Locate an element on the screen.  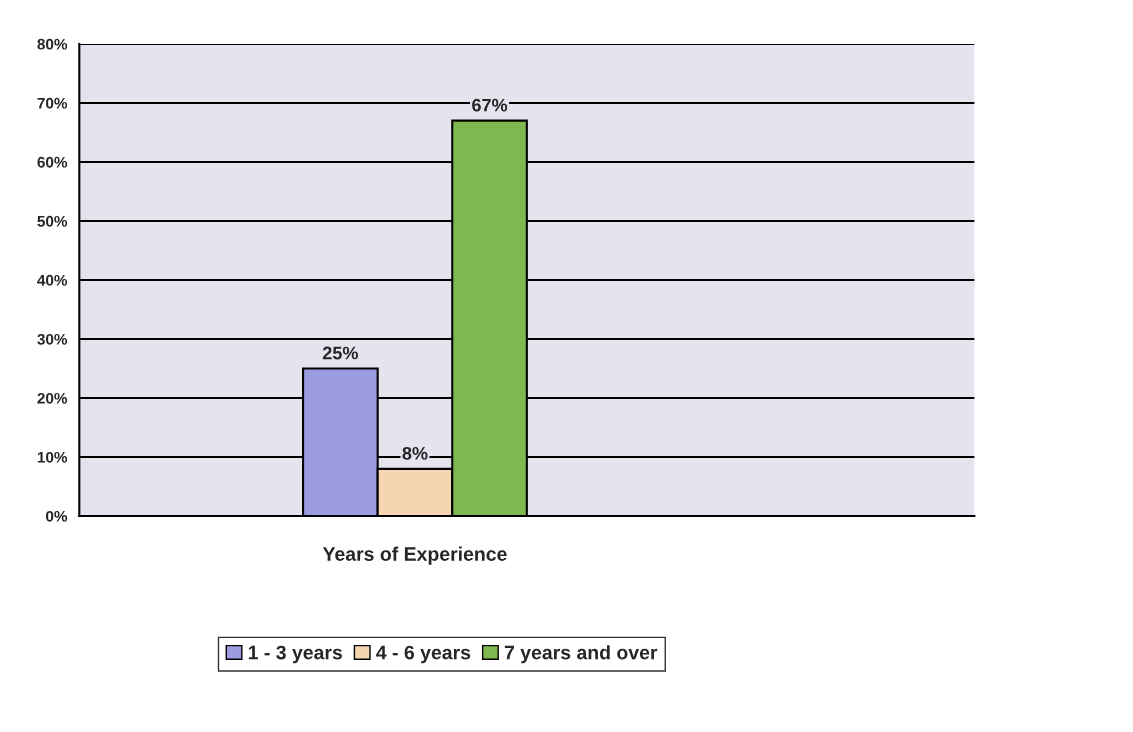
y-tick-label: 40% is located at coordinates (52, 280).